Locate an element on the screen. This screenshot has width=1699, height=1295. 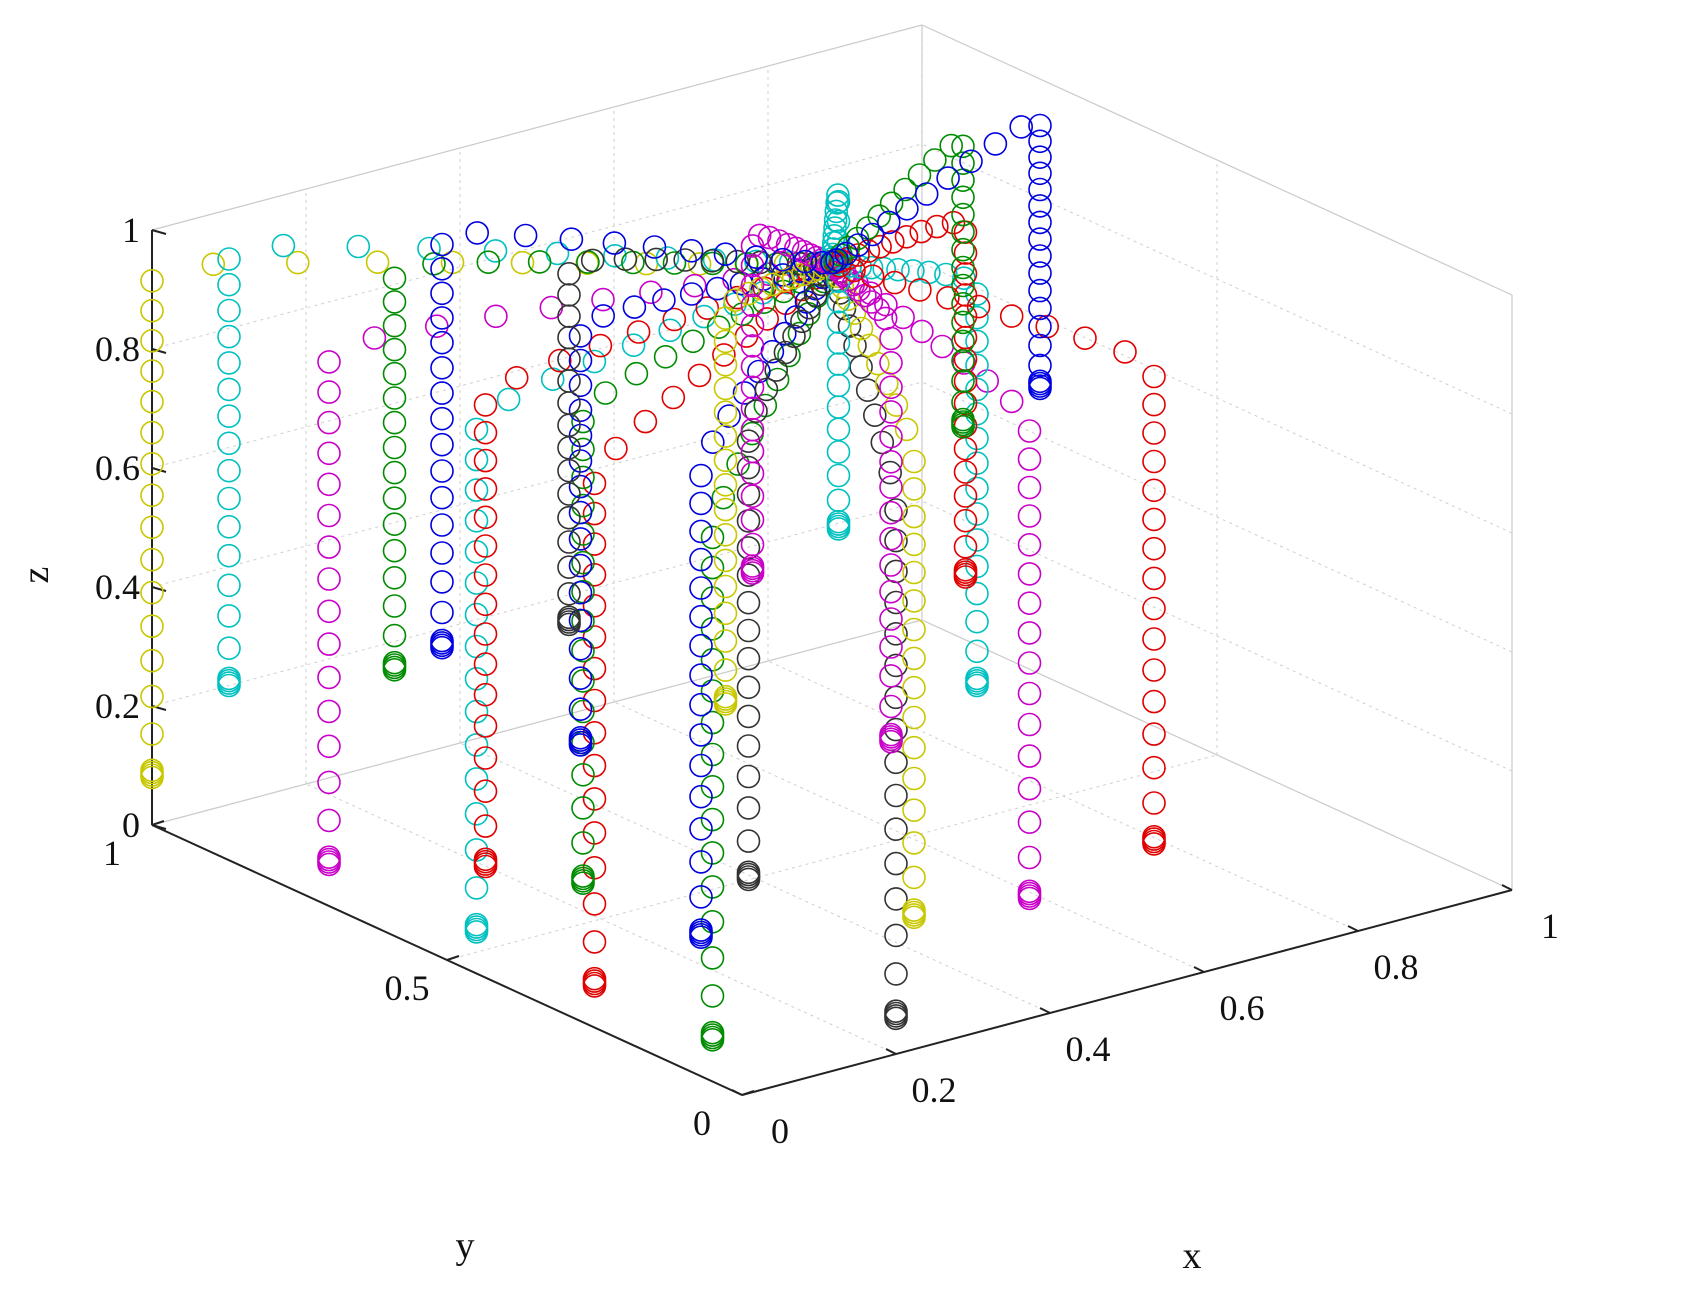
z-tick is located at coordinates (159, 351).